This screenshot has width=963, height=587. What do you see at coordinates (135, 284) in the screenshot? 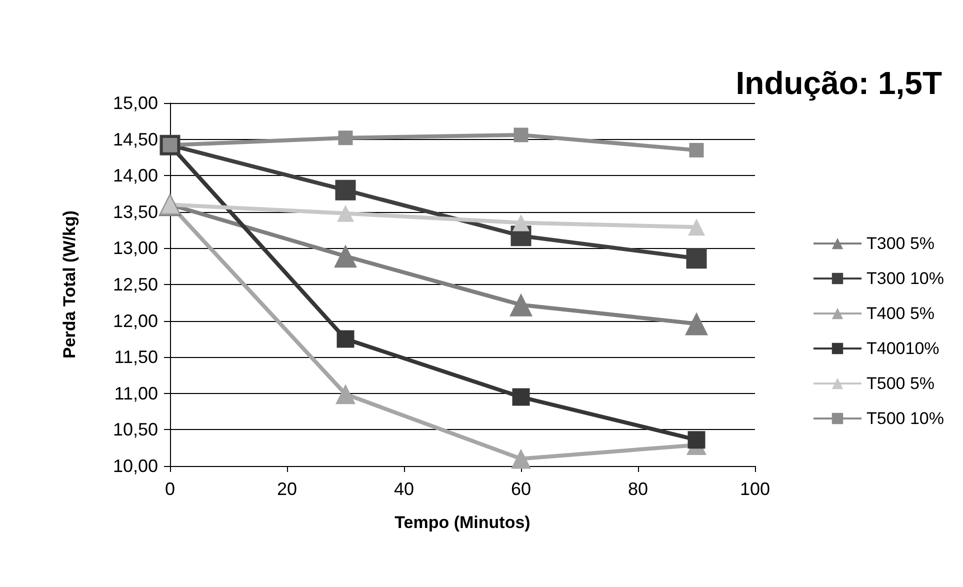
I see `y-tick-label: 12,50` at bounding box center [135, 284].